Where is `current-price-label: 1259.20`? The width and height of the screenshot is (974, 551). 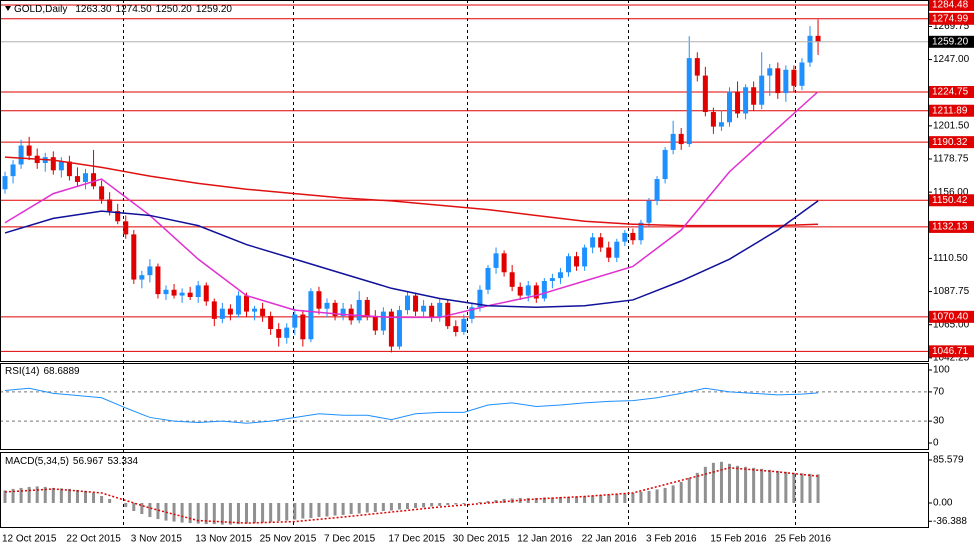 current-price-label: 1259.20 is located at coordinates (950, 41).